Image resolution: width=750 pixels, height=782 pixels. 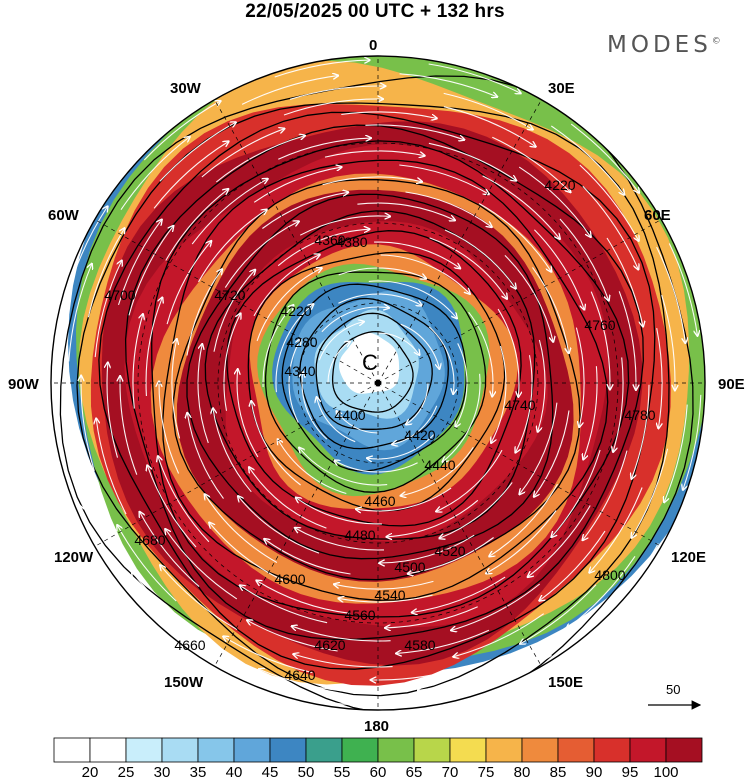 I want to click on colorbar, so click(x=378, y=750).